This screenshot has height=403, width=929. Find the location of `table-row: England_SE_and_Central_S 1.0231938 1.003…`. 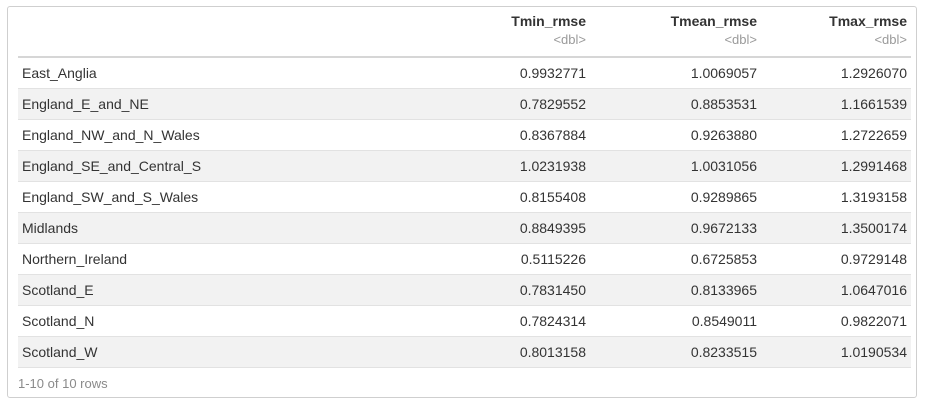

table-row: England_SE_and_Central_S 1.0231938 1.003… is located at coordinates (464, 166).